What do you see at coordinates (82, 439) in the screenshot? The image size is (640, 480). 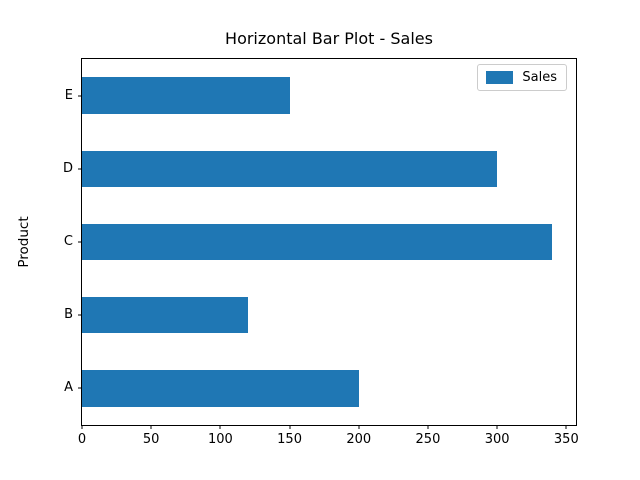 I see `x-tick-label-0: 0` at bounding box center [82, 439].